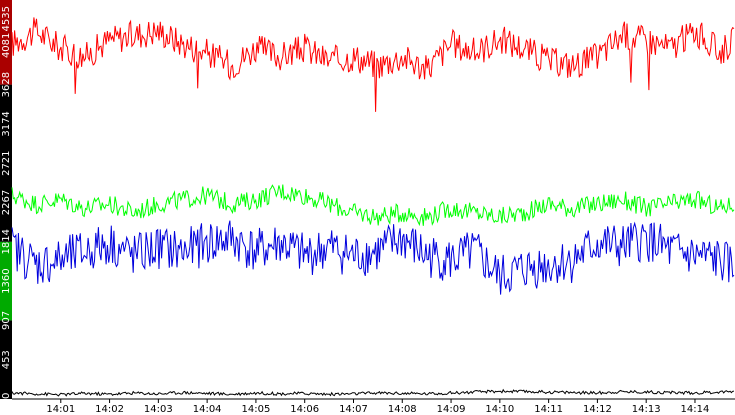 This screenshot has width=735, height=415. I want to click on x-tick-label: 14:14, so click(695, 409).